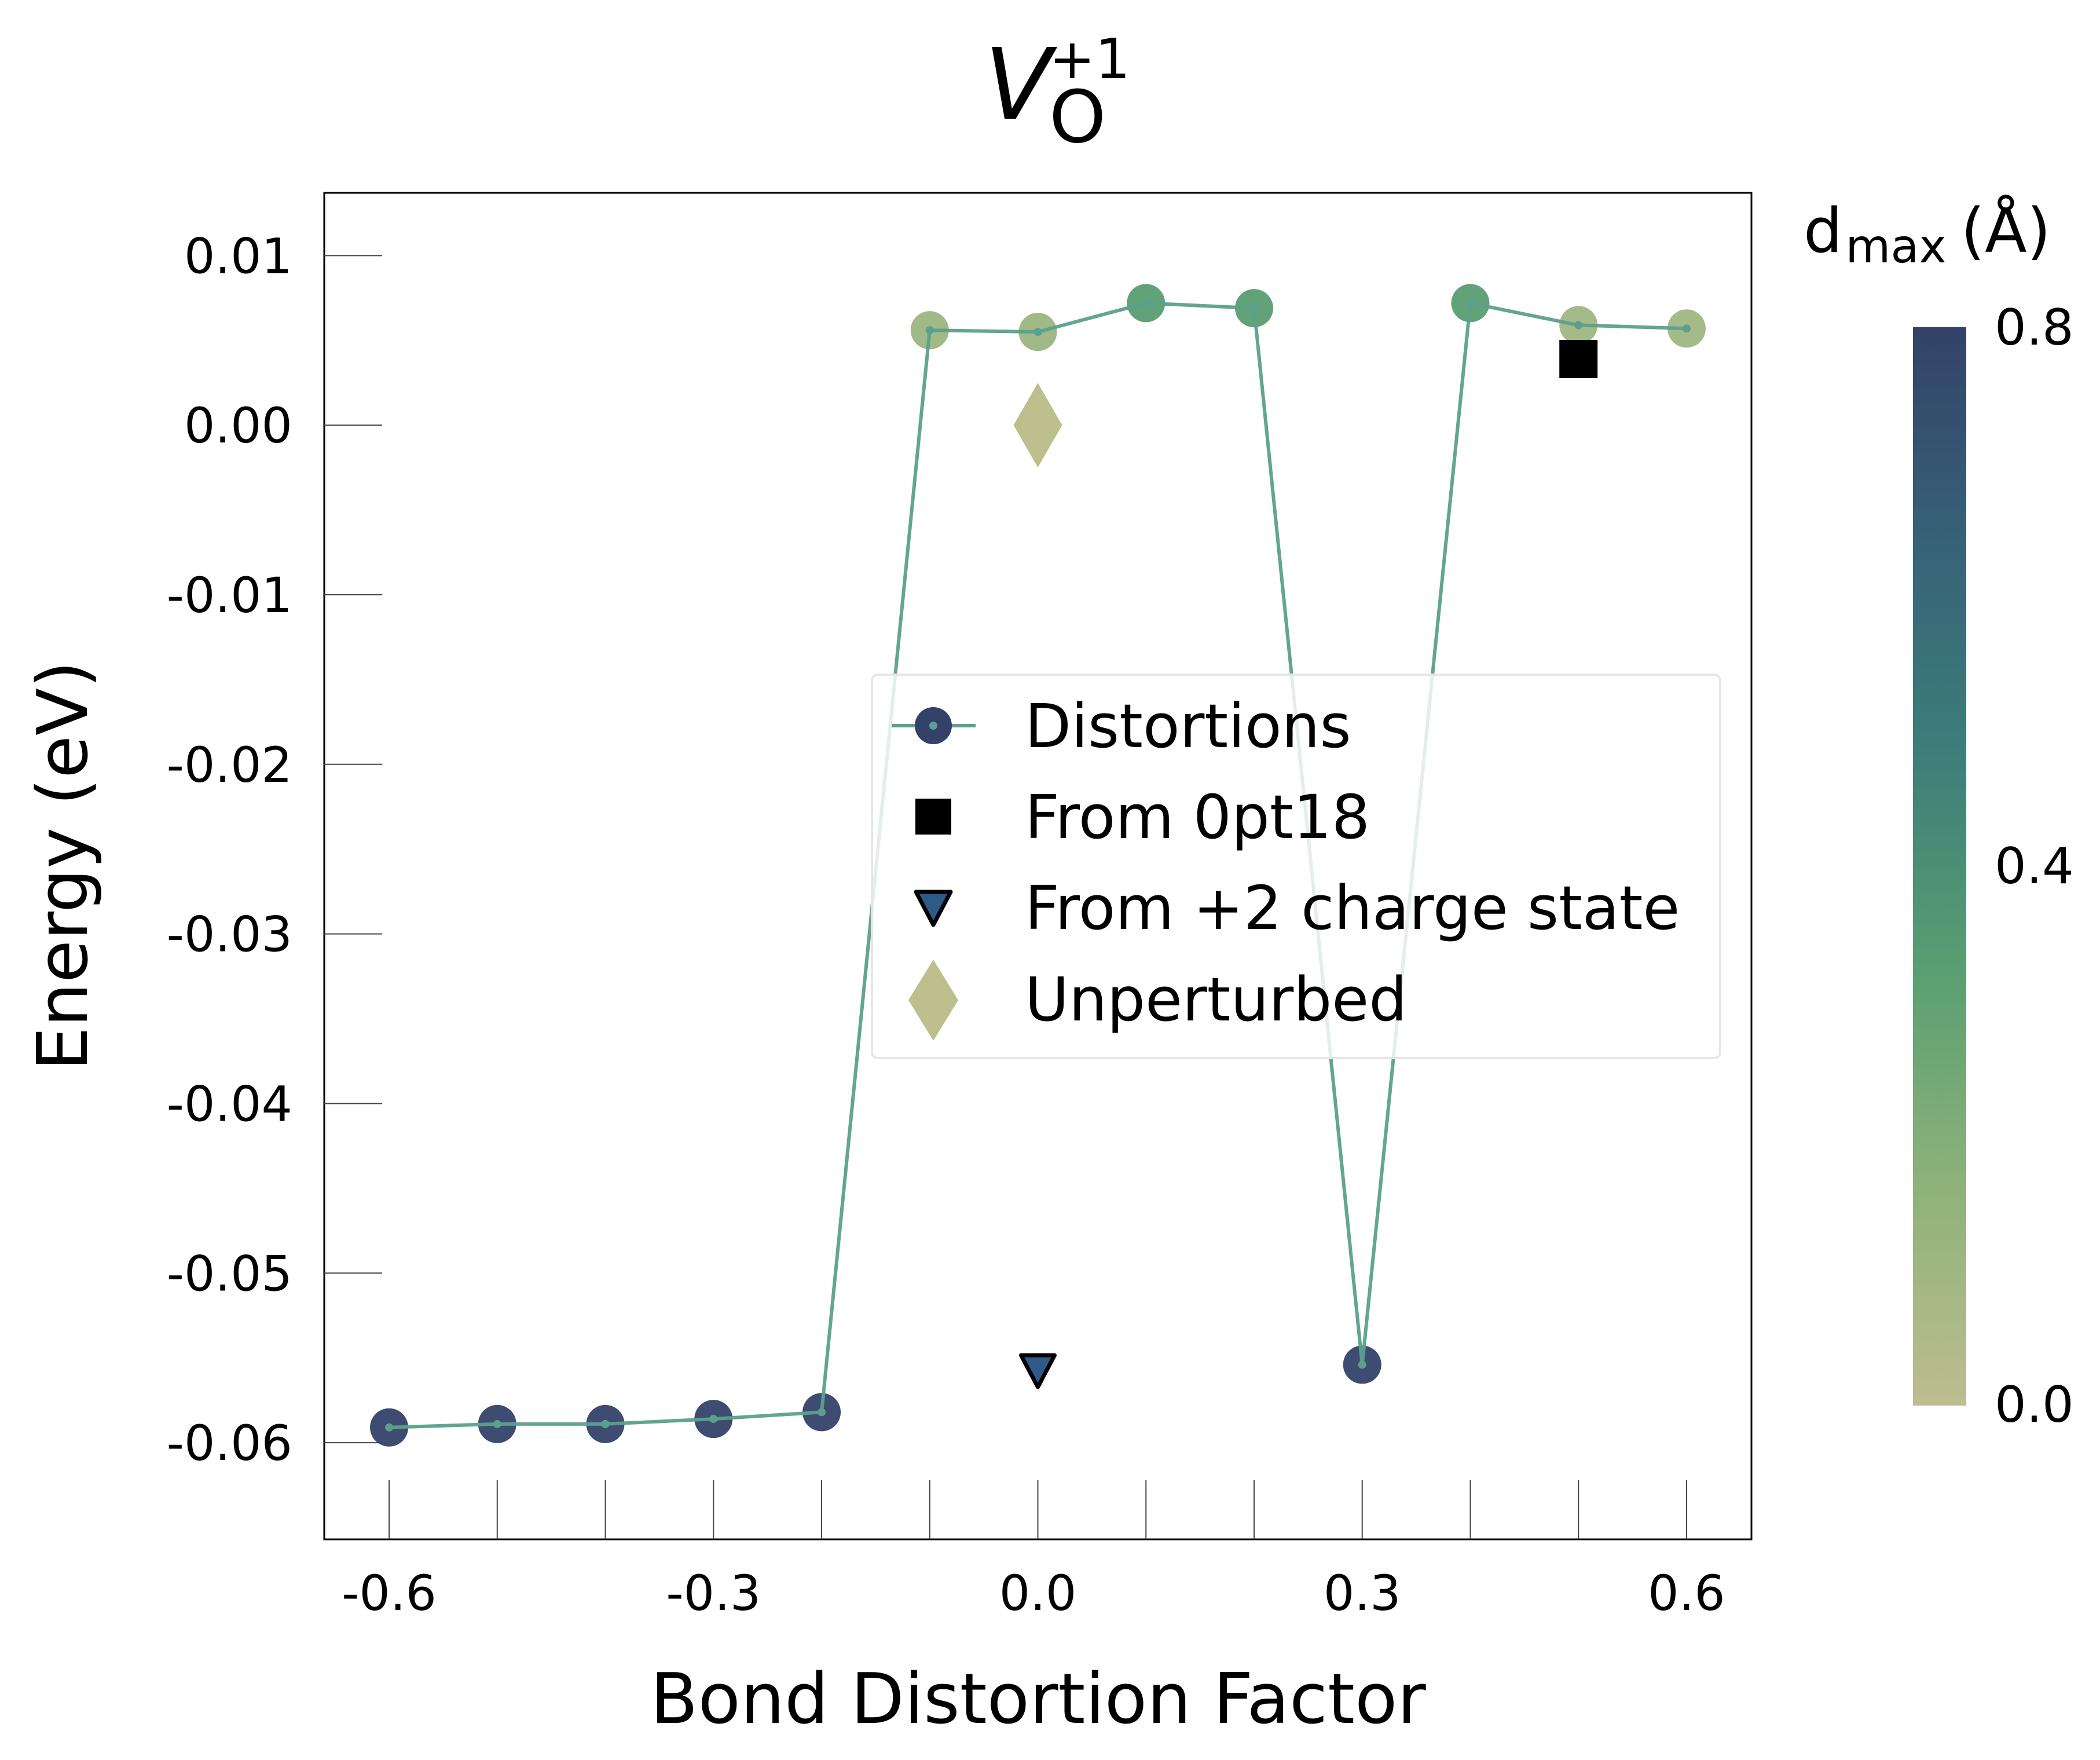 The height and width of the screenshot is (1760, 2100). I want to click on colorbar-tick-0-4: 0.4, so click(2034, 866).